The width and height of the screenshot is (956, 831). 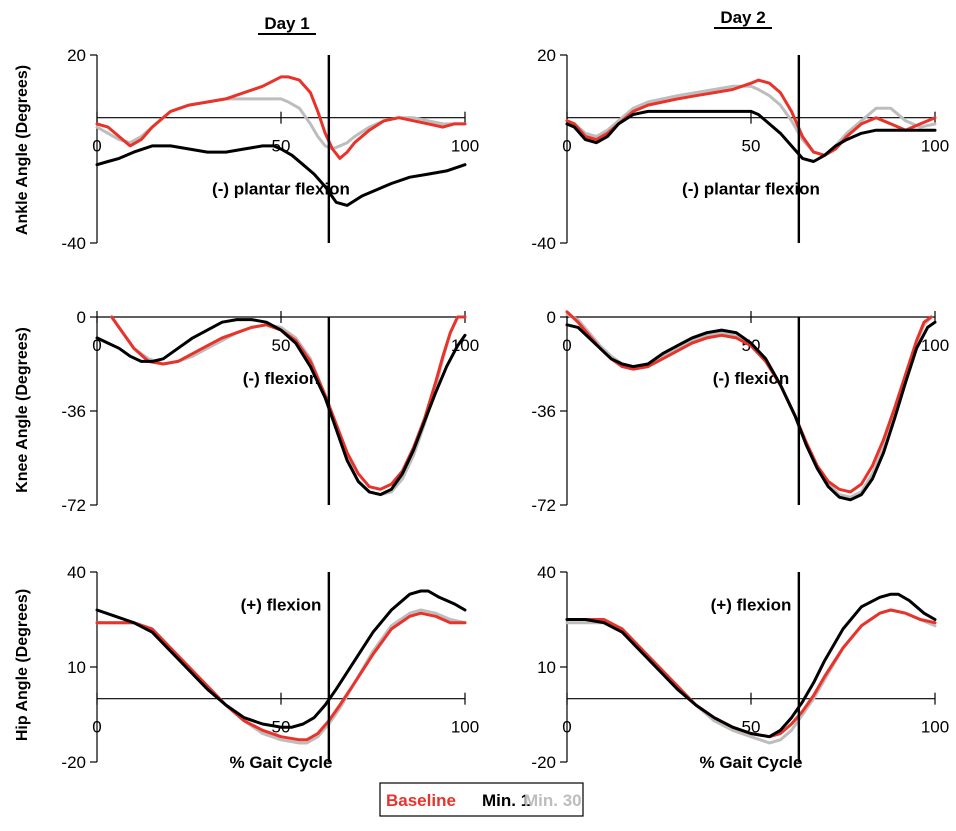 What do you see at coordinates (286, 23) in the screenshot?
I see `column-title-day1: Day 1` at bounding box center [286, 23].